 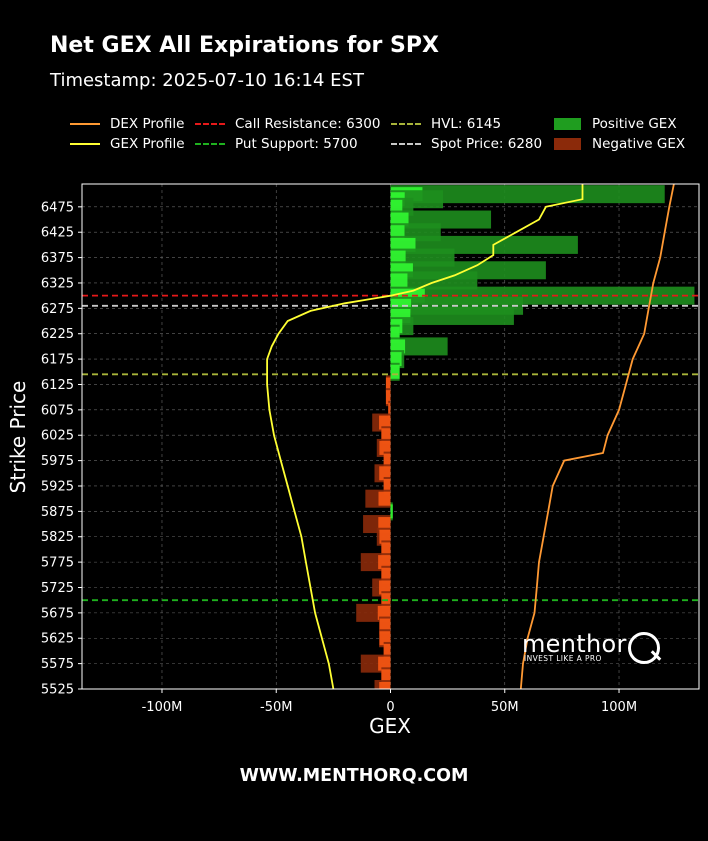 I want to click on legend-swatch-dex, so click(x=85, y=124).